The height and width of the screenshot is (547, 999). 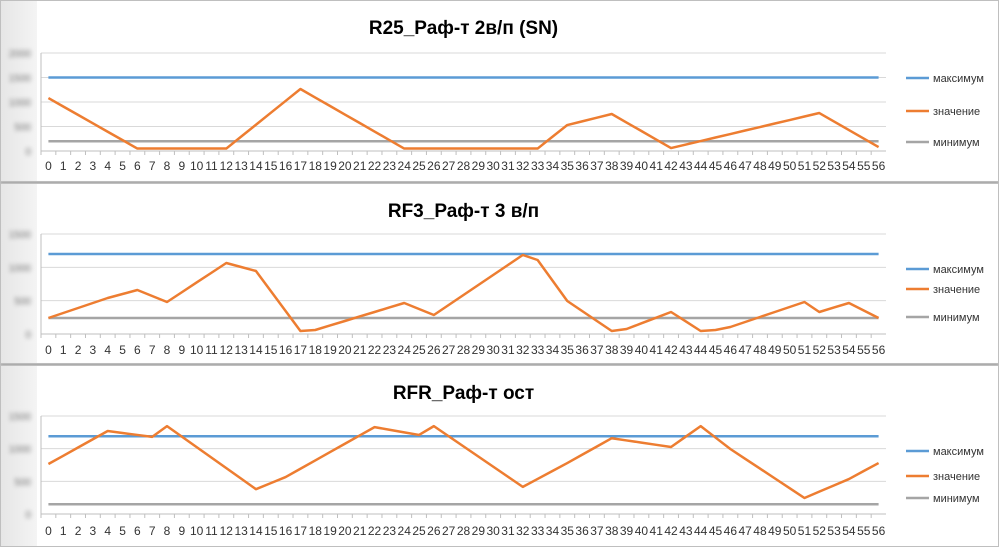 I want to click on x-tick-label: 1, so click(x=63, y=350).